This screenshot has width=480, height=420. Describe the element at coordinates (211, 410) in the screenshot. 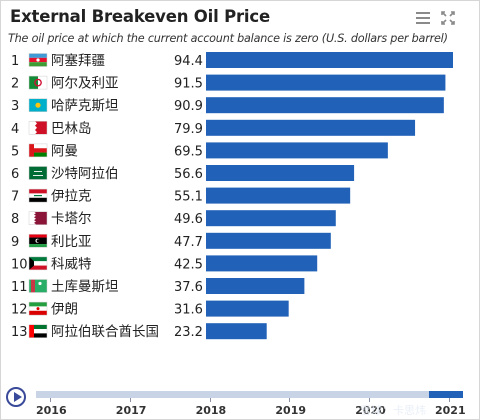

I see `timeline-year-label: 2018` at that location.